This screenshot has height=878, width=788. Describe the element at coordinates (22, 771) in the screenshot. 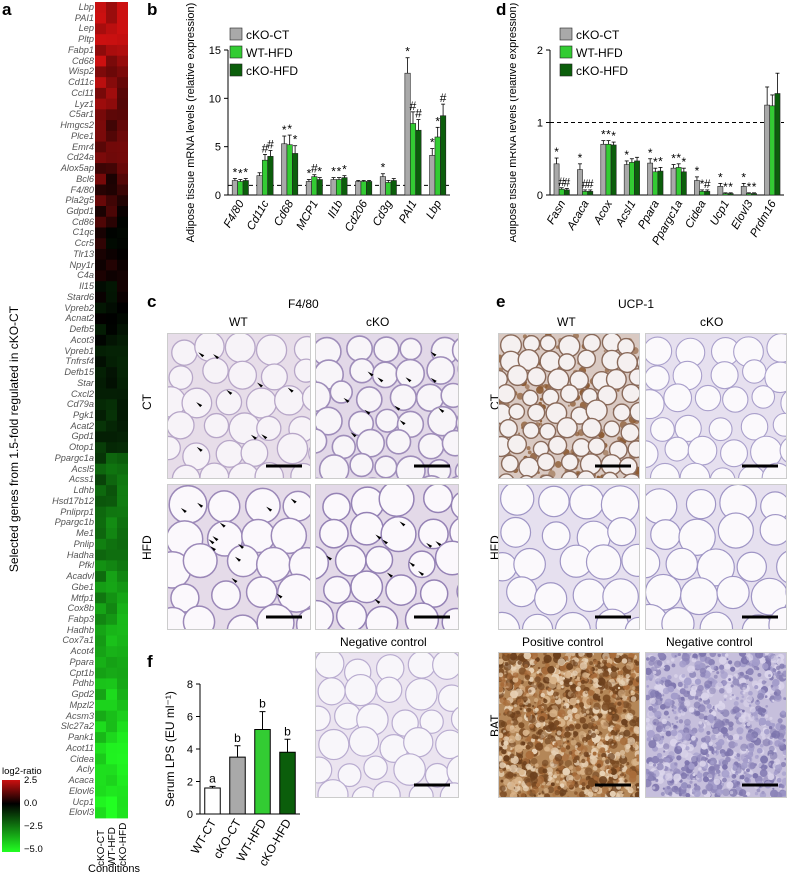

I see `colorbar-title: log2-ratio` at that location.